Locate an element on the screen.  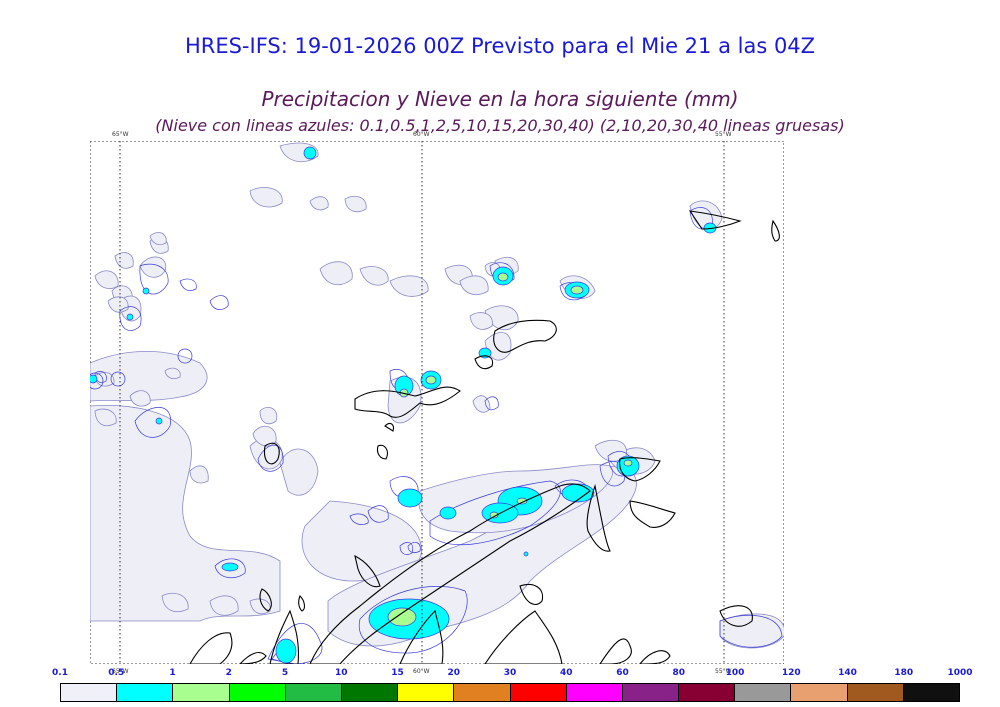
legend-label: 10 is located at coordinates (341, 673).